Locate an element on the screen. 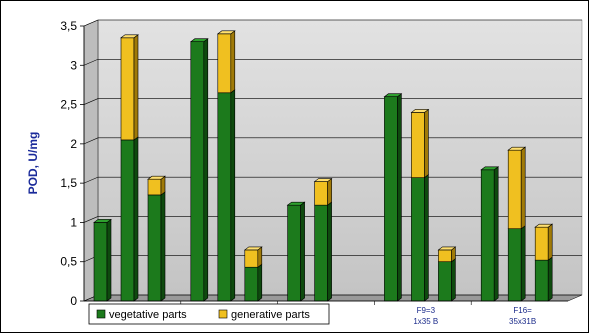 The height and width of the screenshot is (333, 589). y-tick-label: 0 is located at coordinates (73, 301).